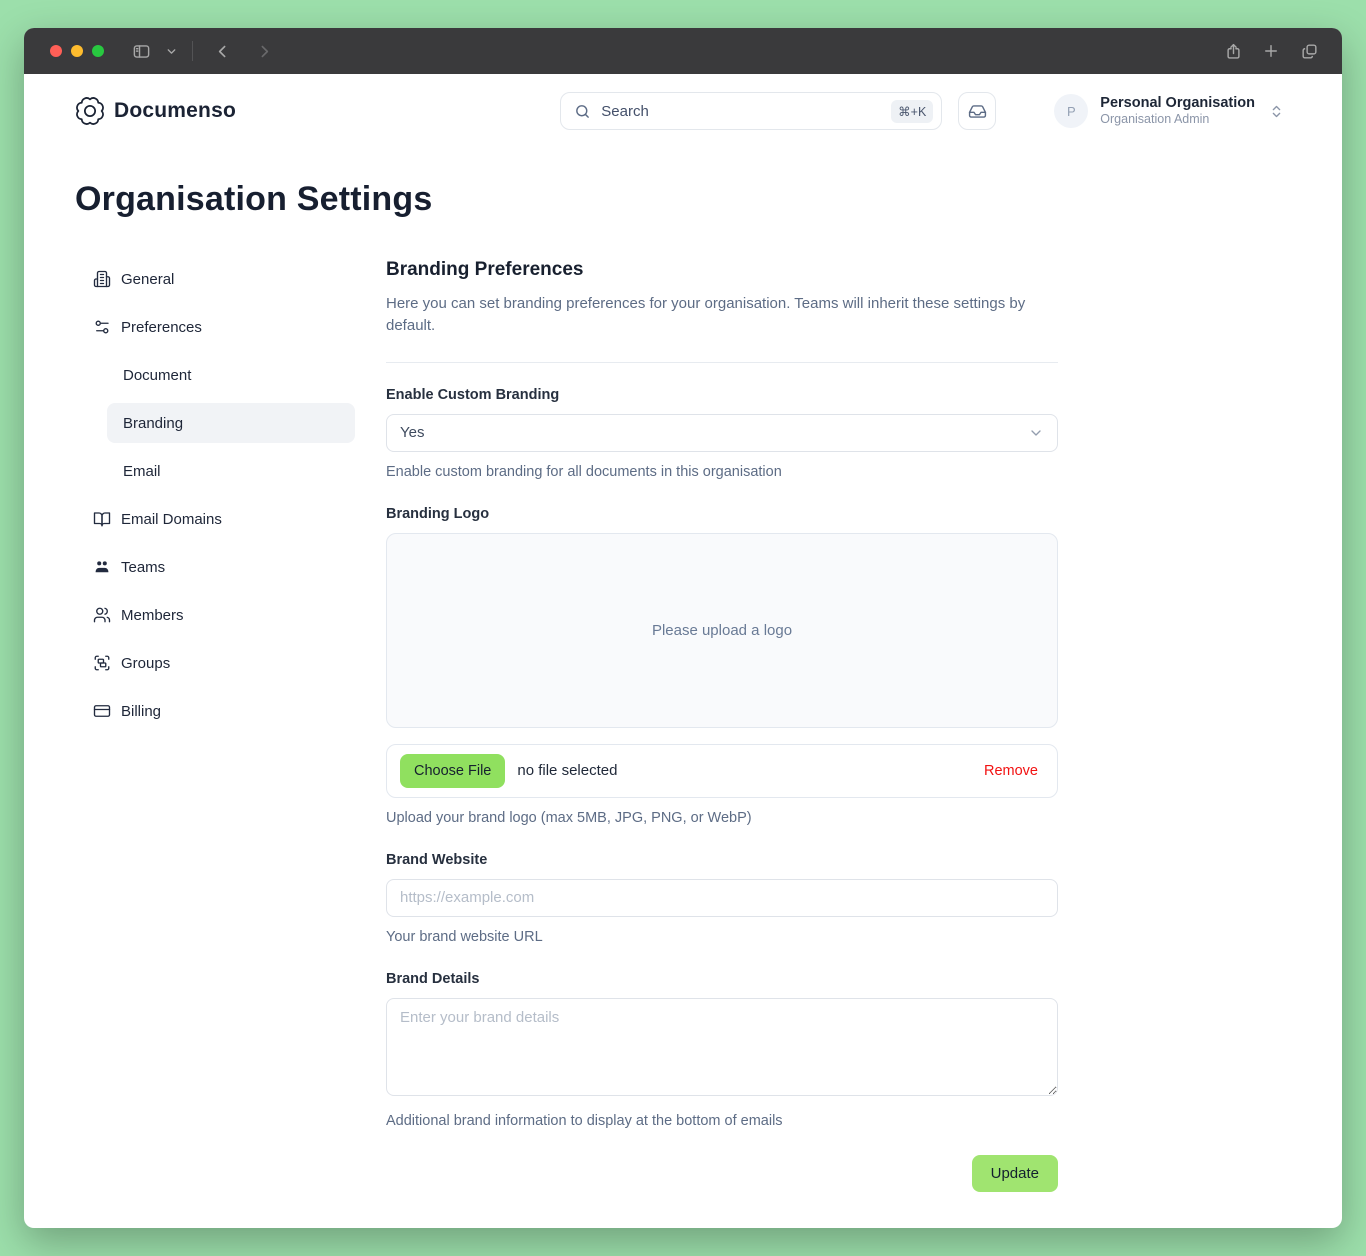 This screenshot has height=1256, width=1366. Describe the element at coordinates (412, 432) in the screenshot. I see `select-value: Yes` at that location.